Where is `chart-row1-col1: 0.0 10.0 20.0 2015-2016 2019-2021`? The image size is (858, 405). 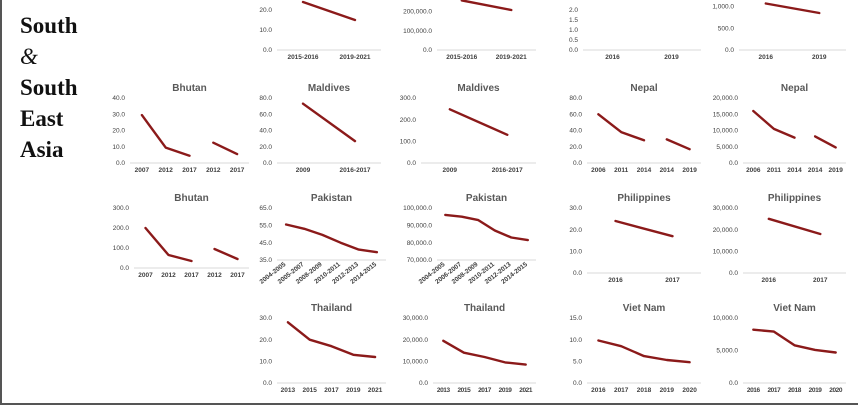 chart-row1-col1: 0.0 10.0 20.0 2015-2016 2019-2021 is located at coordinates (320, 30).